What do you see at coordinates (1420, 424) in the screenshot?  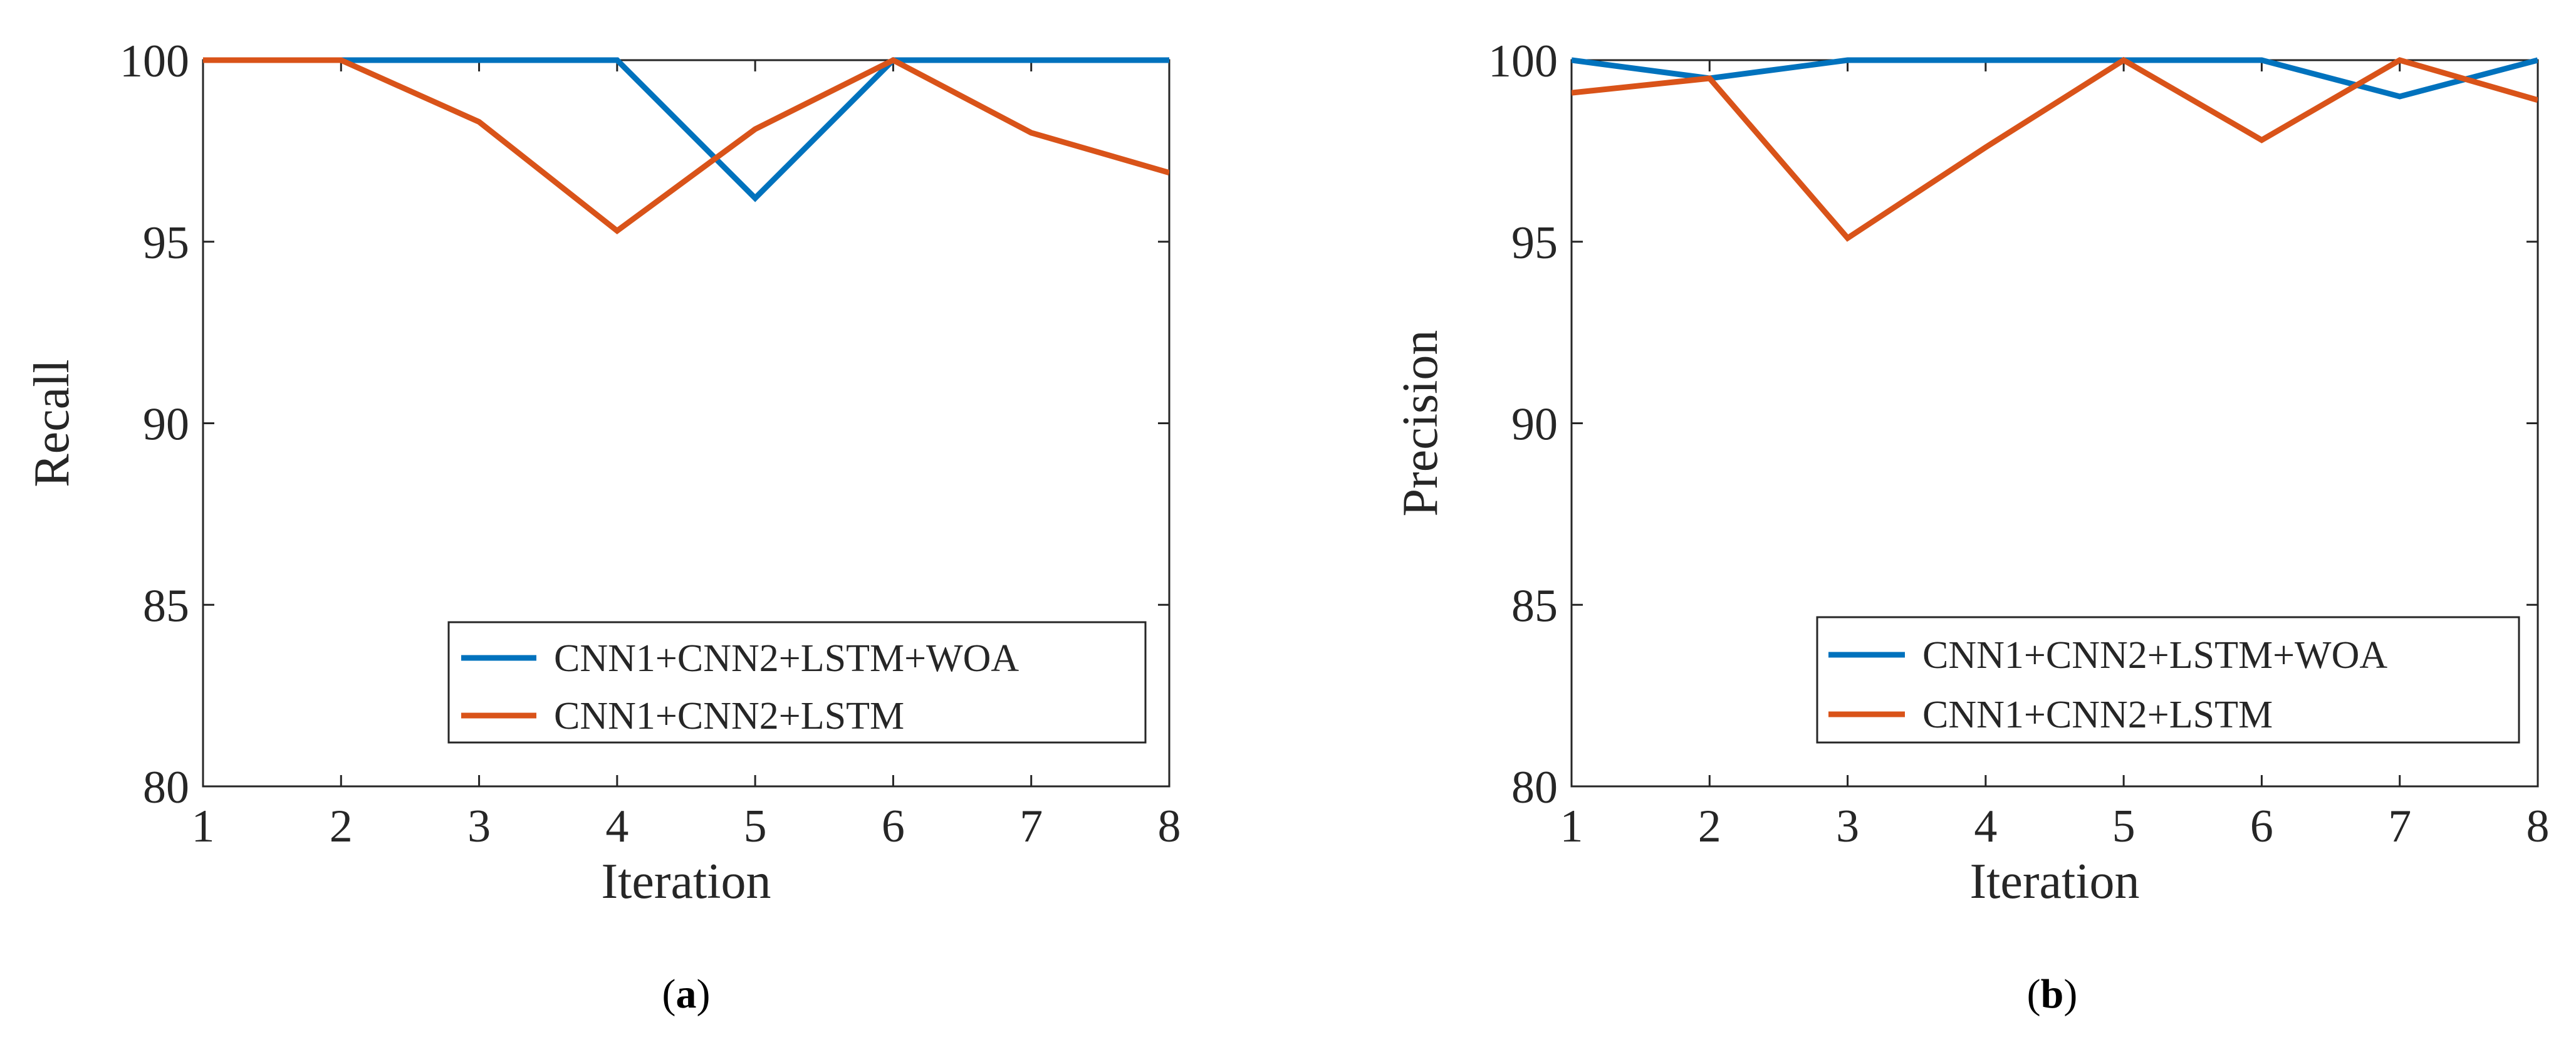 I see `y-axis-label: Precision` at bounding box center [1420, 424].